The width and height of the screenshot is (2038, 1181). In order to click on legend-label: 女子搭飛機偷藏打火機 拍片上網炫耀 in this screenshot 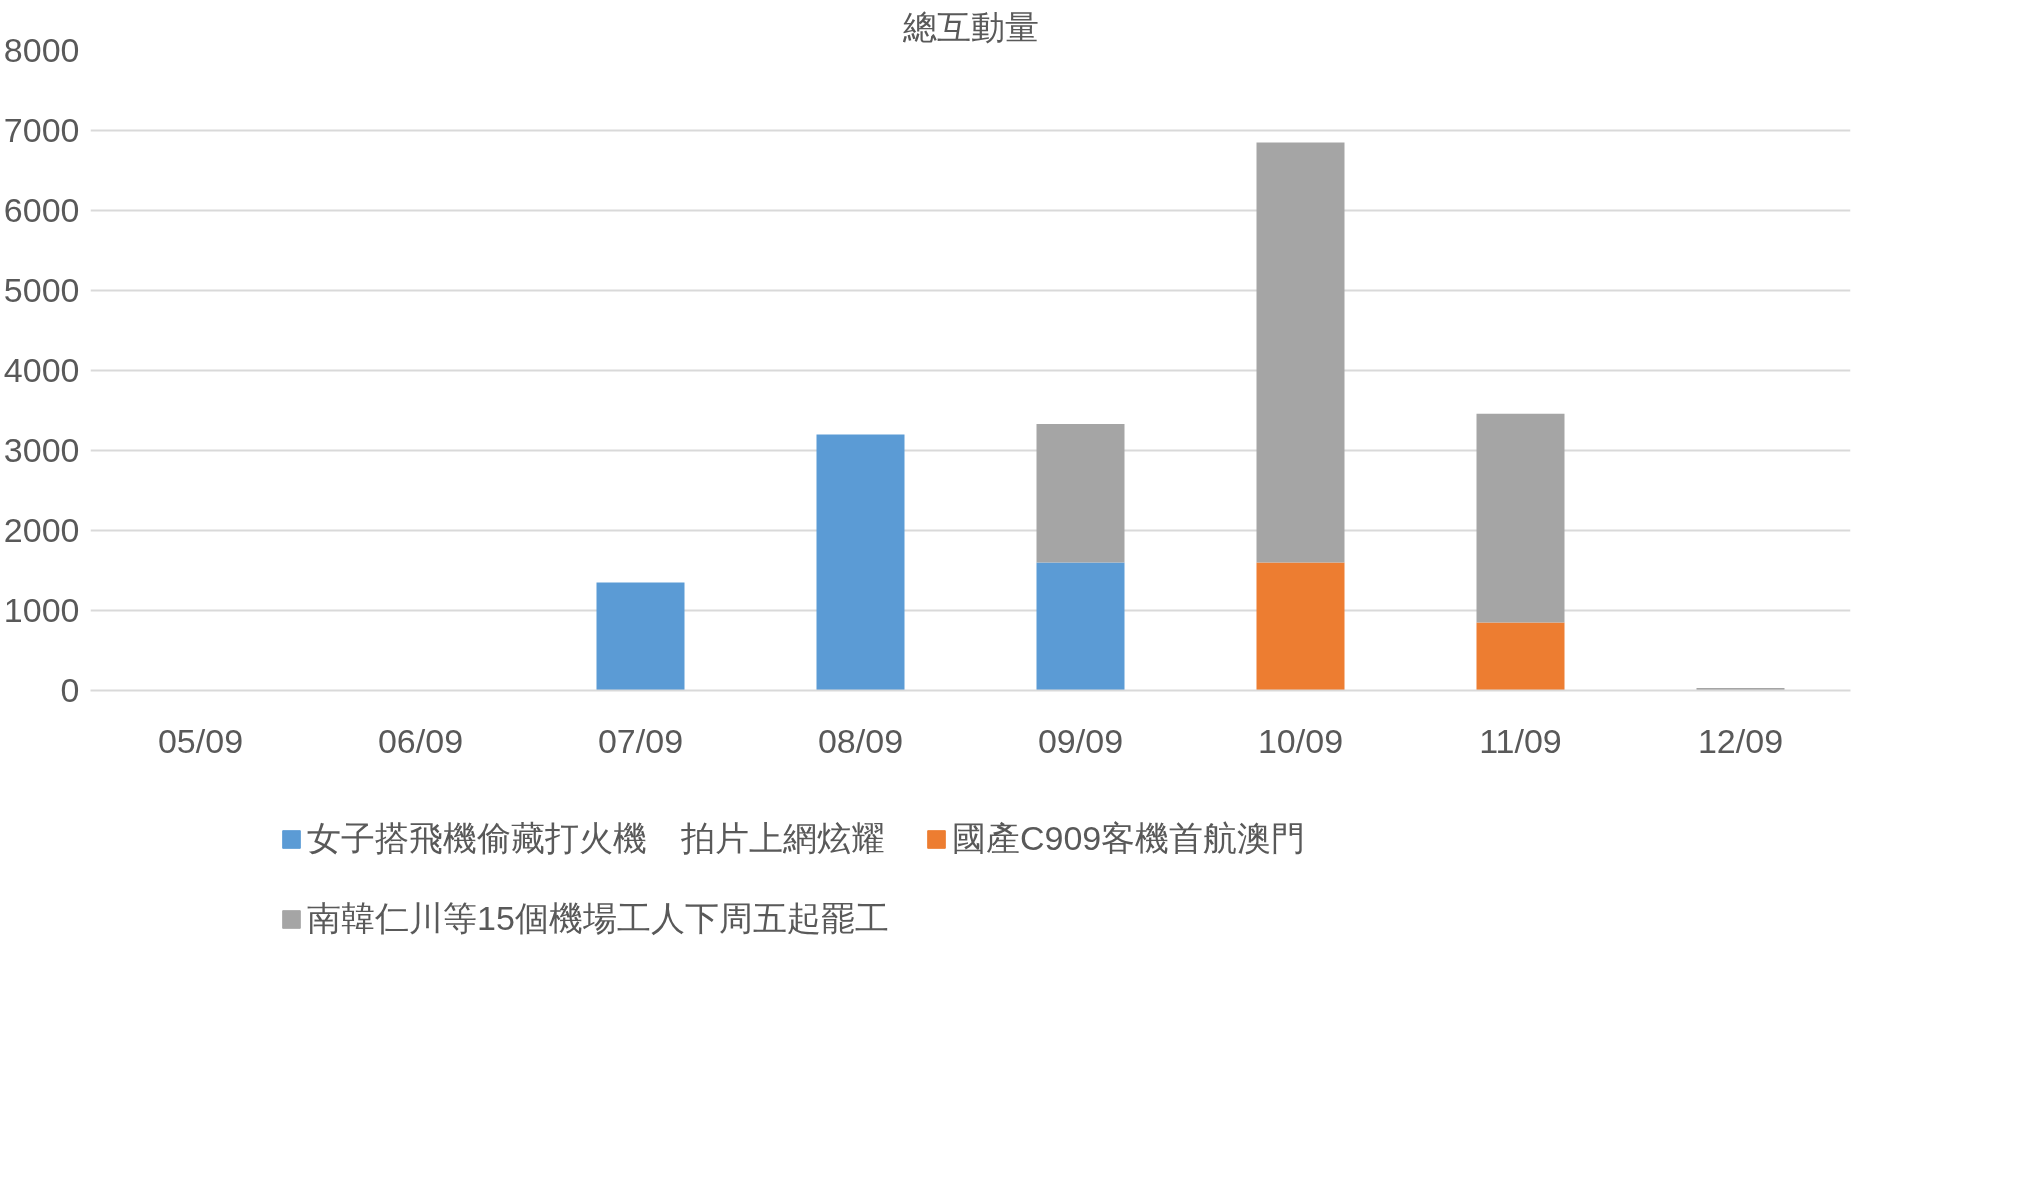, I will do `click(596, 838)`.